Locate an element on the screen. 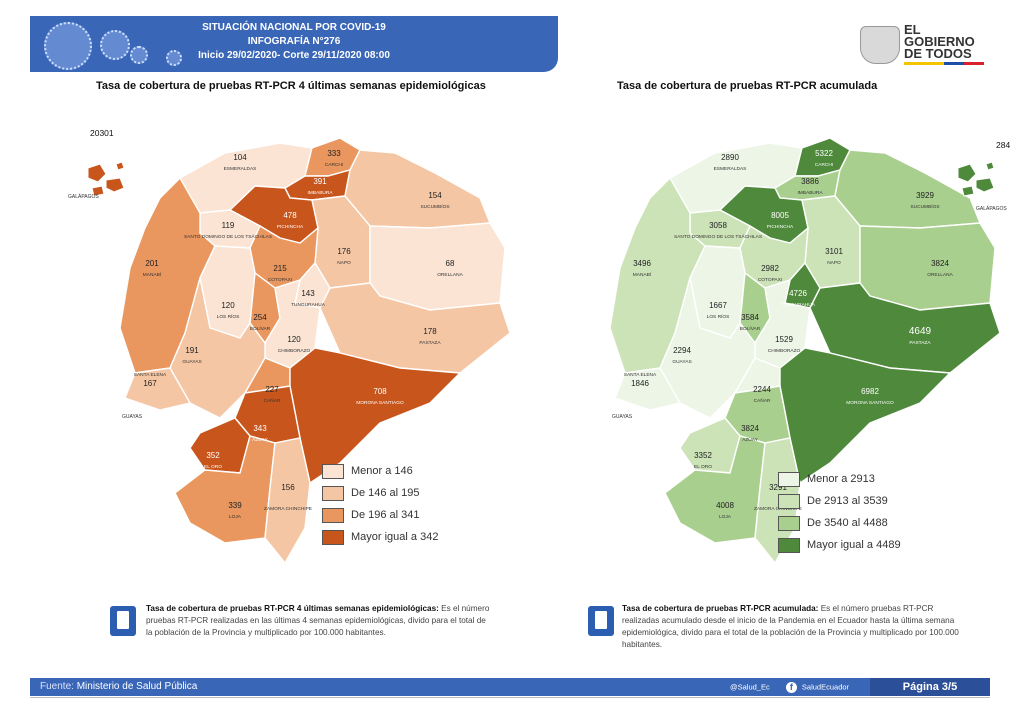  legend-label: Menor a 146 is located at coordinates (382, 471).